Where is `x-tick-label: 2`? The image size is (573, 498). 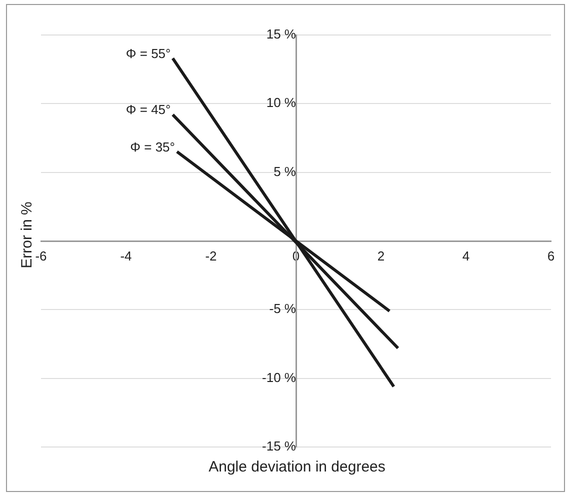
x-tick-label: 2 is located at coordinates (381, 256).